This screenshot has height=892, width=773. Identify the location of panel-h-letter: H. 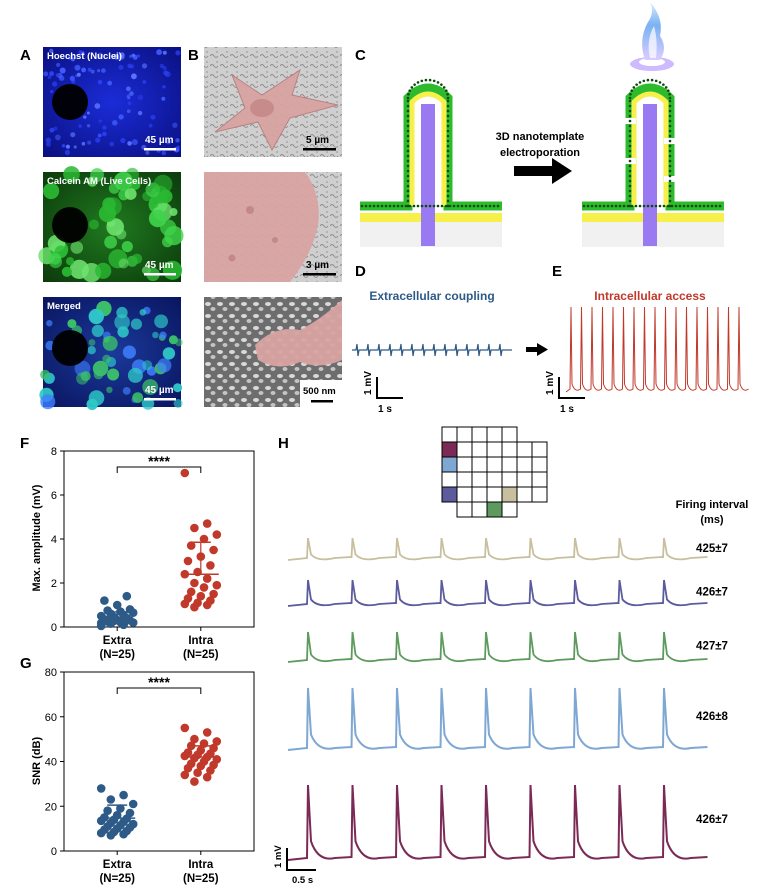
(283, 443).